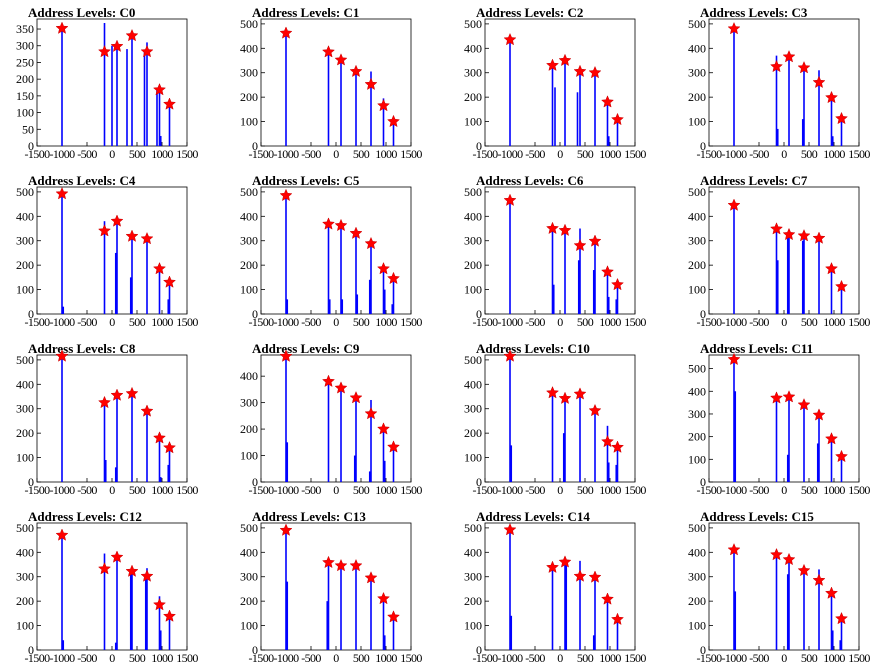 The width and height of the screenshot is (896, 672). I want to click on chart-title: Address Levels: C12, so click(85, 516).